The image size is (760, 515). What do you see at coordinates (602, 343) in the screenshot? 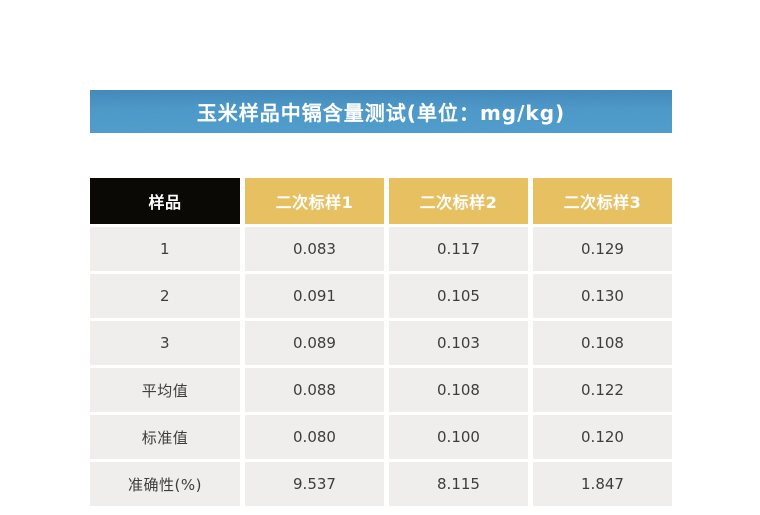
I see `cell-r3-c3: 0.108` at bounding box center [602, 343].